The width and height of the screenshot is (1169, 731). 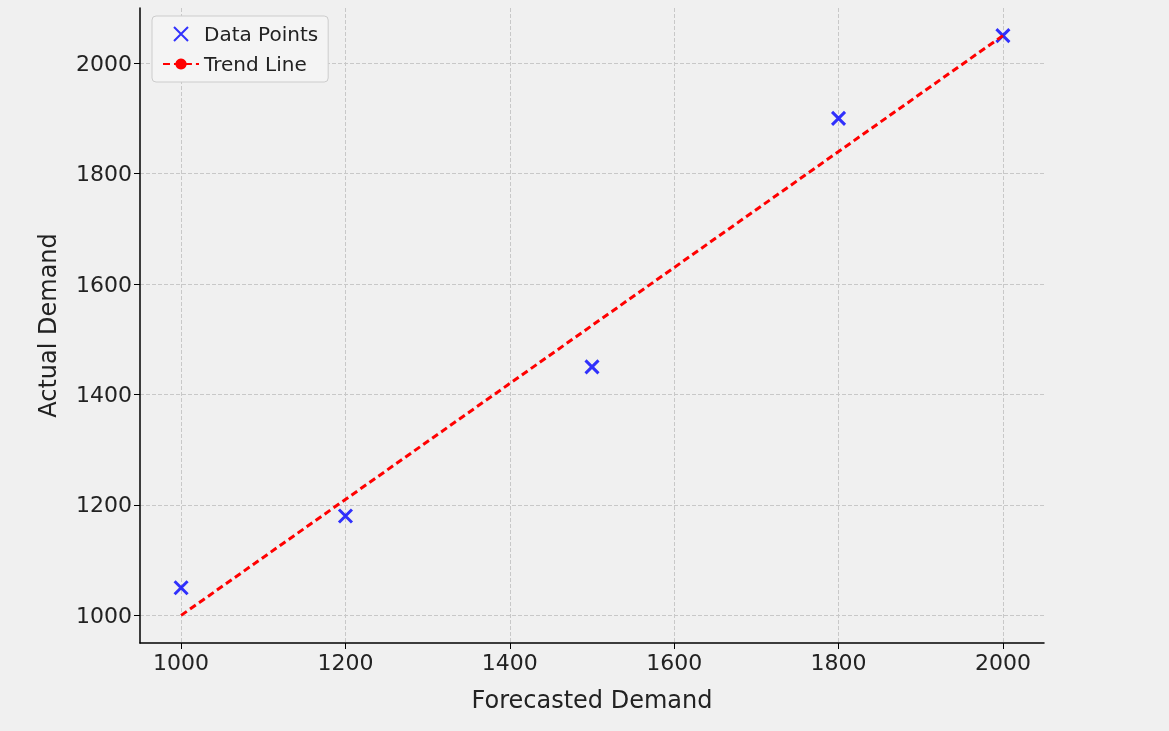 I want to click on y-tick-label: 1400, so click(x=104, y=395).